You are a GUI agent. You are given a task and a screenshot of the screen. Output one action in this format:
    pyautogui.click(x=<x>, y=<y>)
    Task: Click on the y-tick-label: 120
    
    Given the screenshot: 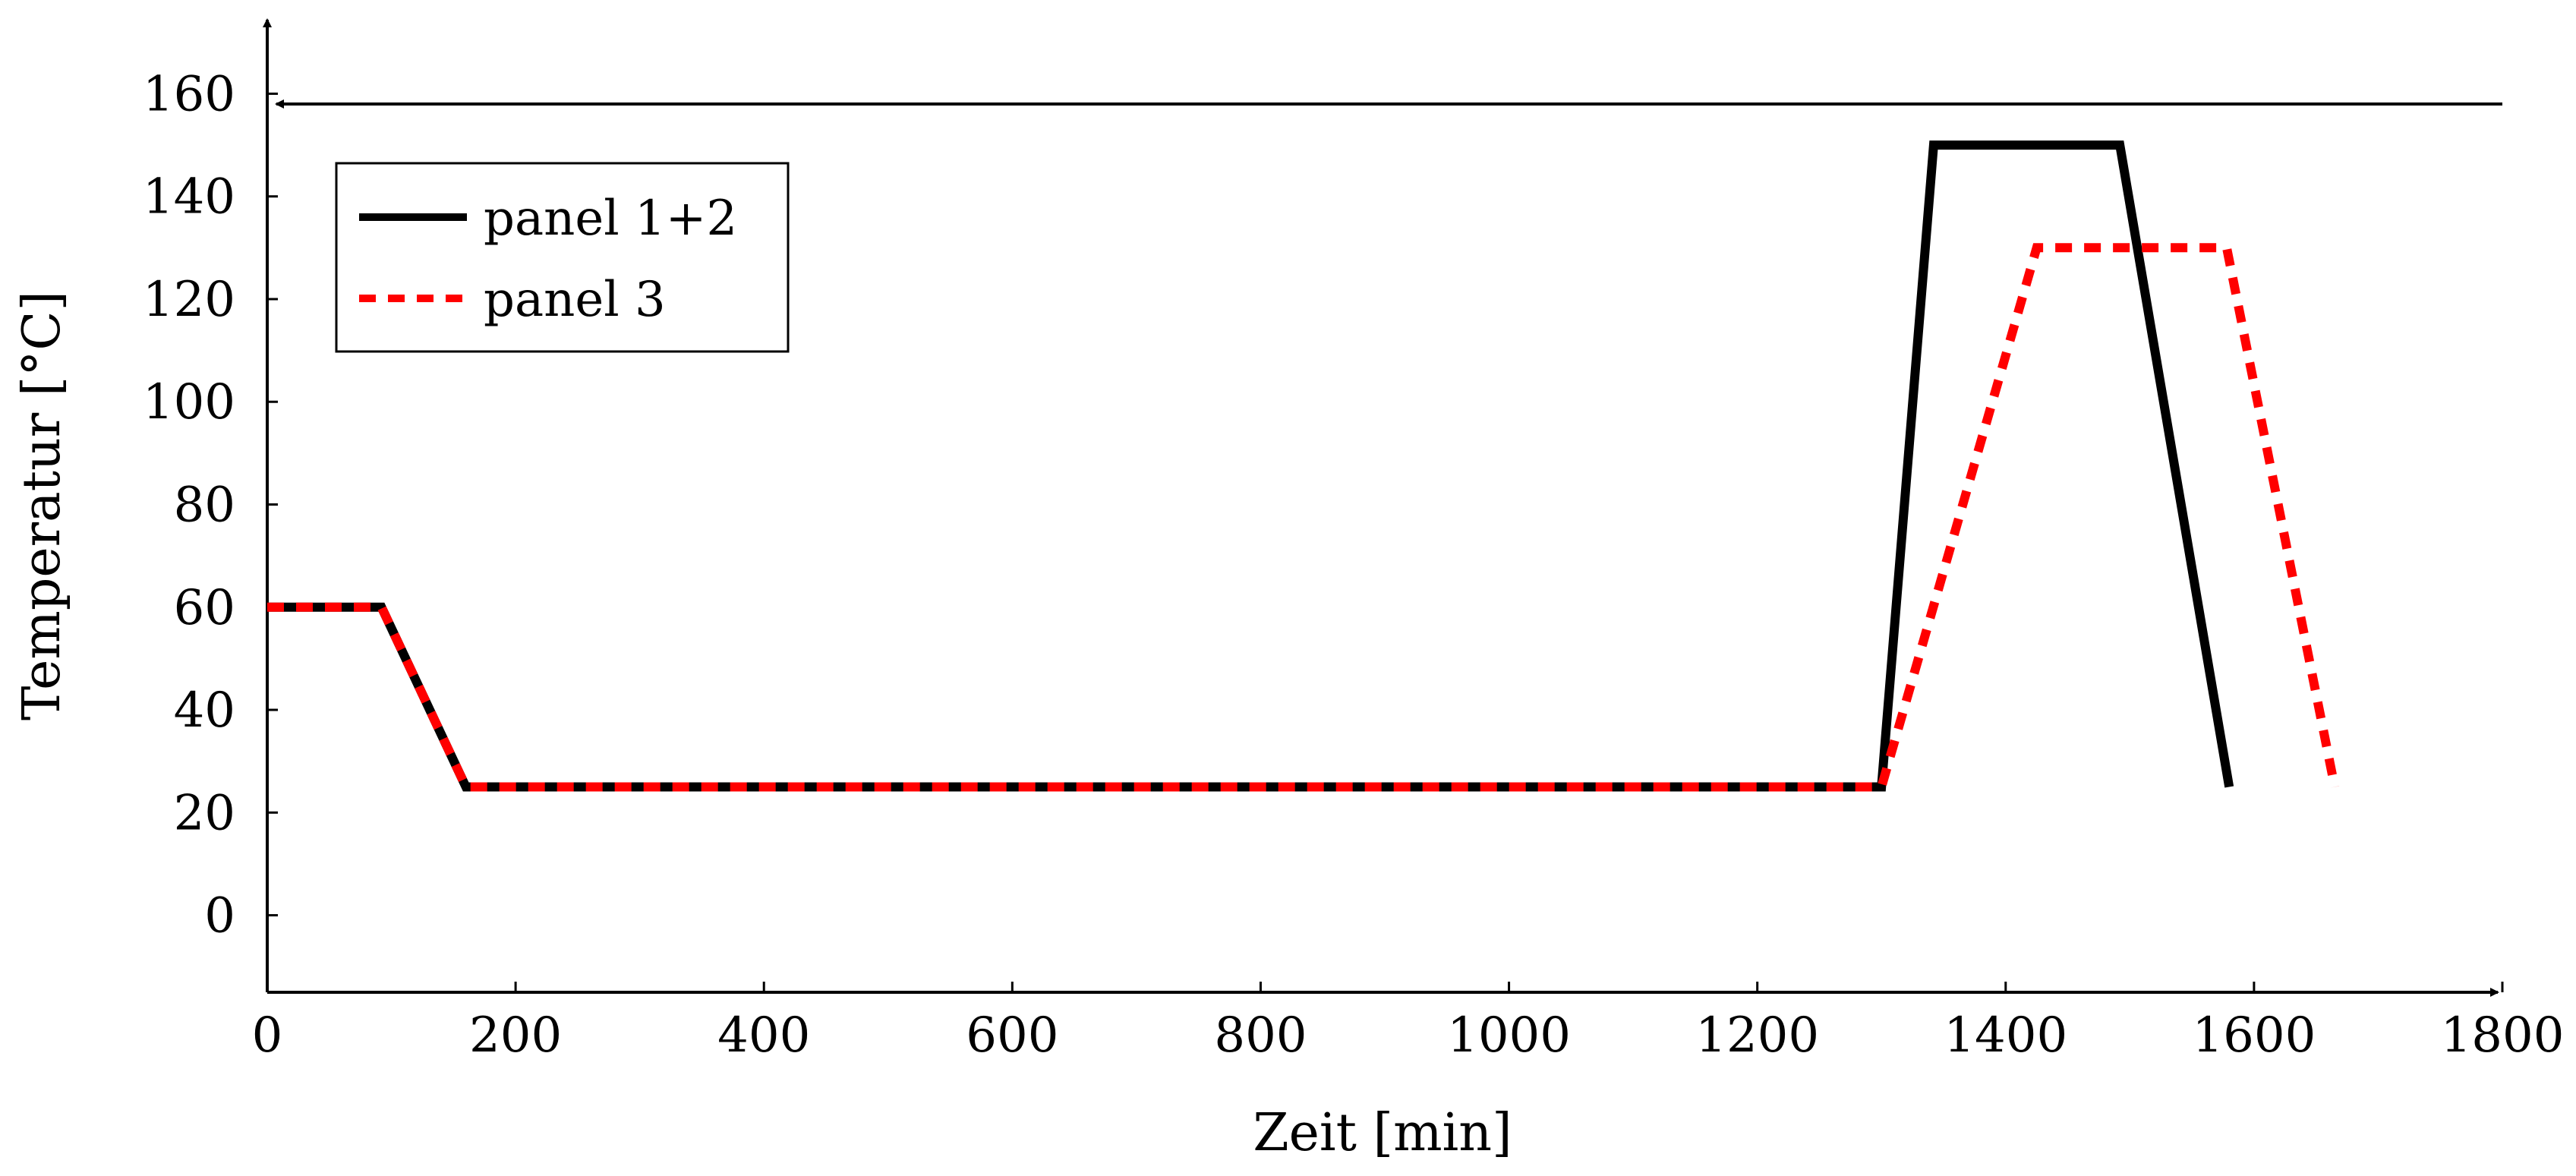 What is the action you would take?
    pyautogui.click(x=189, y=300)
    